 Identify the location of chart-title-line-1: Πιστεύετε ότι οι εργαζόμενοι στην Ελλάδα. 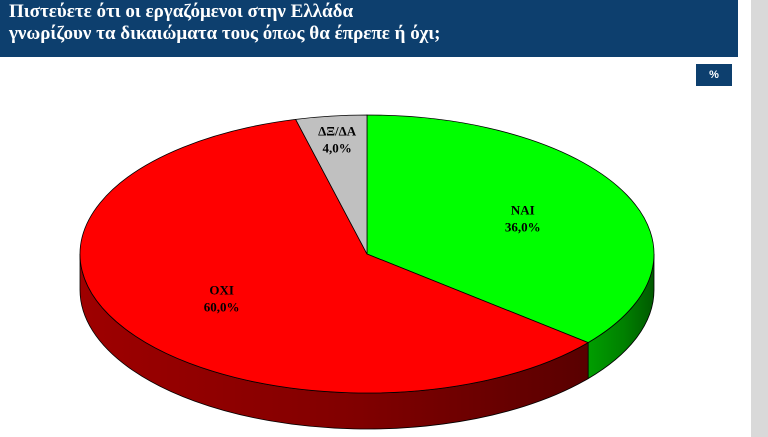
(181, 11).